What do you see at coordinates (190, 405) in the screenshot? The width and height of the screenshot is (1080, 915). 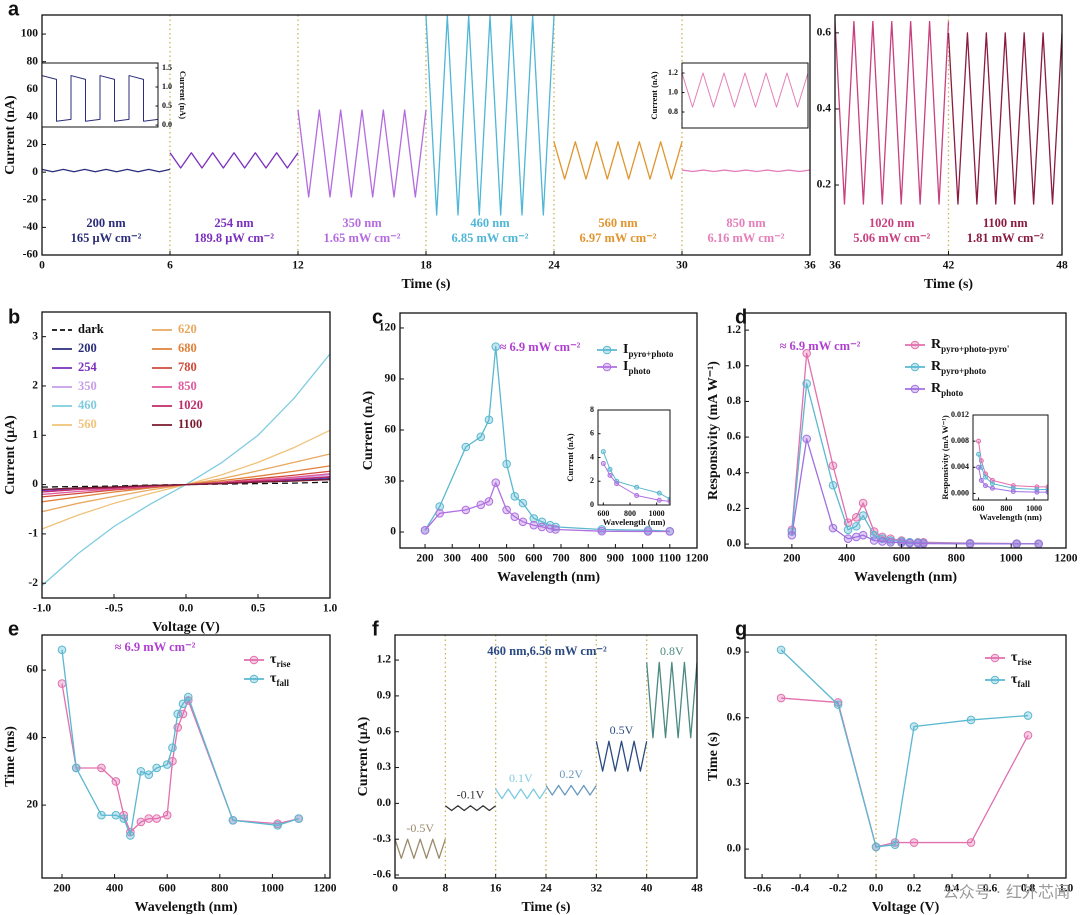 I see `legend-label: 1020` at bounding box center [190, 405].